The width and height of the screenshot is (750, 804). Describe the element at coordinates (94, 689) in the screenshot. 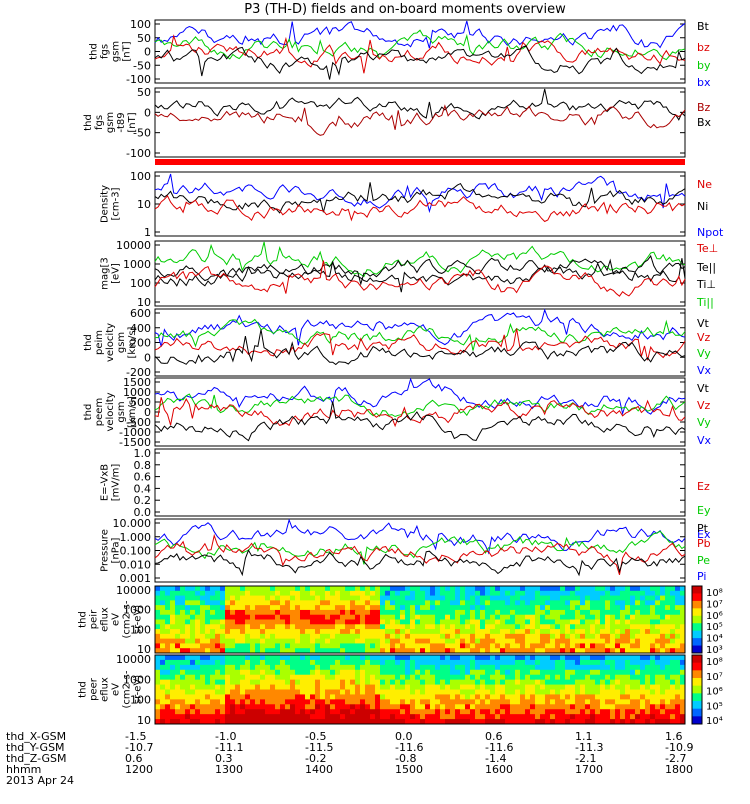

I see `y-axis-label: peer` at that location.